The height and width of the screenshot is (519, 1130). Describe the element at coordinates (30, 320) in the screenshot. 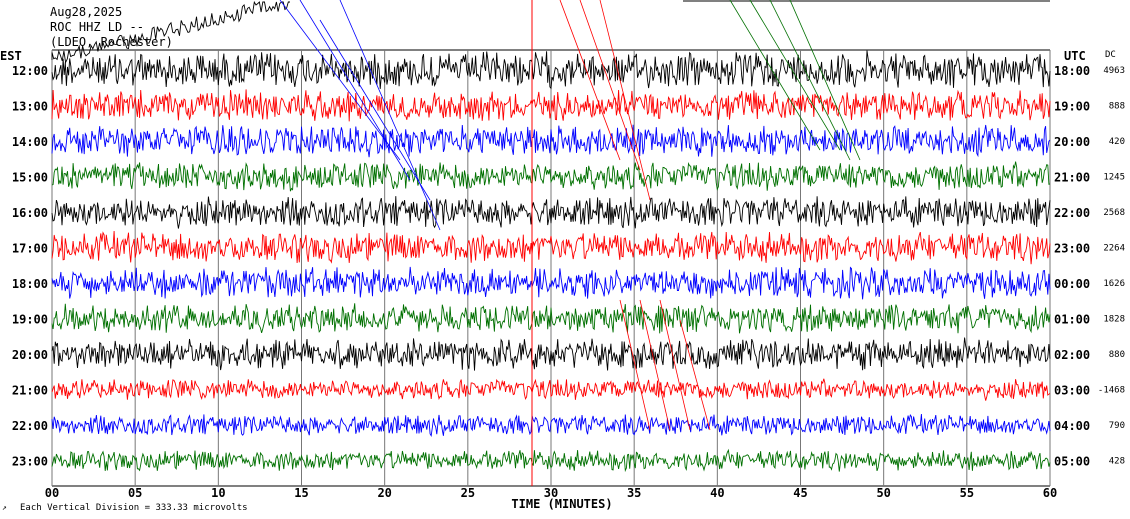

I see `est-hour-1900: 19:00` at that location.